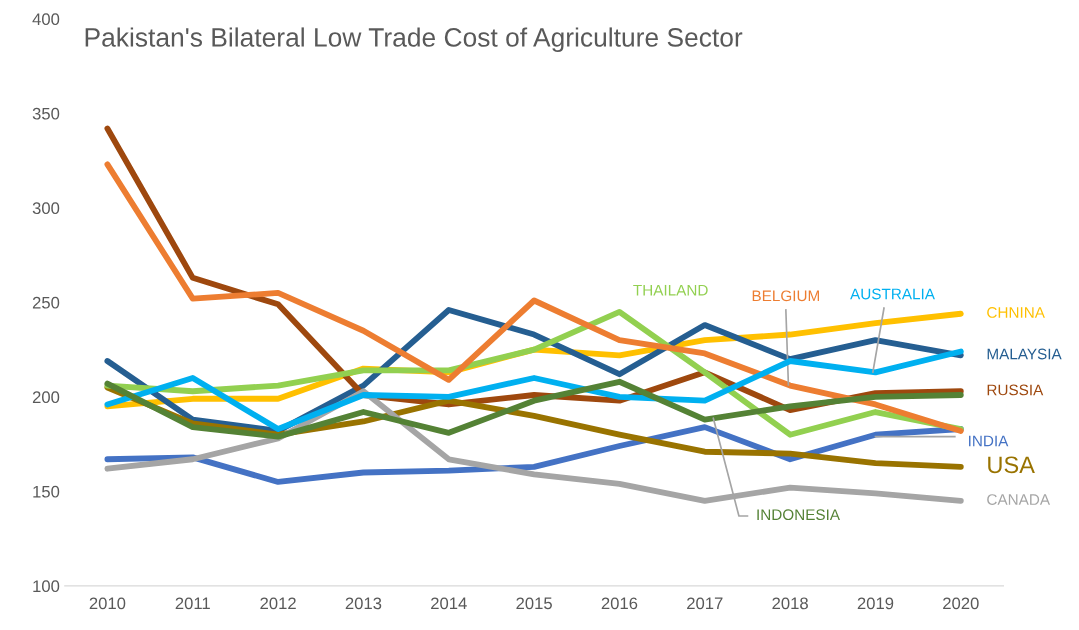 Image resolution: width=1079 pixels, height=630 pixels. What do you see at coordinates (46, 397) in the screenshot?
I see `y-tick-label: 200` at bounding box center [46, 397].